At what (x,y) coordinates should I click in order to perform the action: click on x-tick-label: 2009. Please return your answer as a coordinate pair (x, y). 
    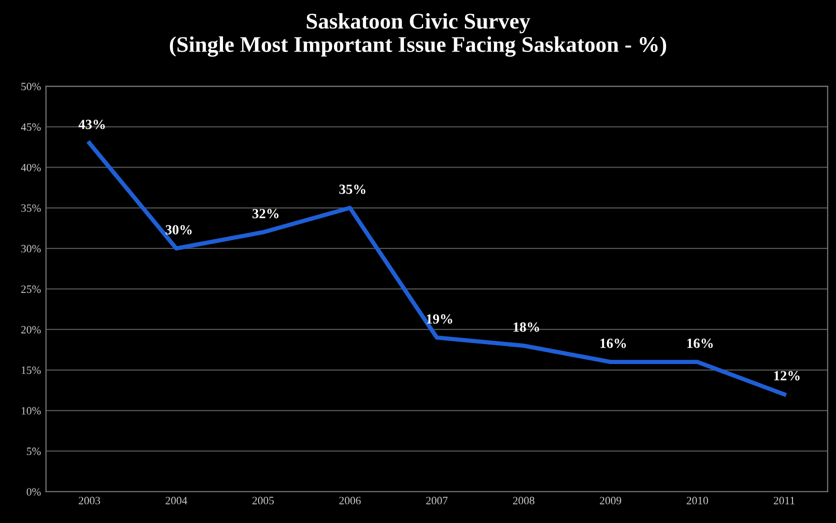
    Looking at the image, I should click on (611, 500).